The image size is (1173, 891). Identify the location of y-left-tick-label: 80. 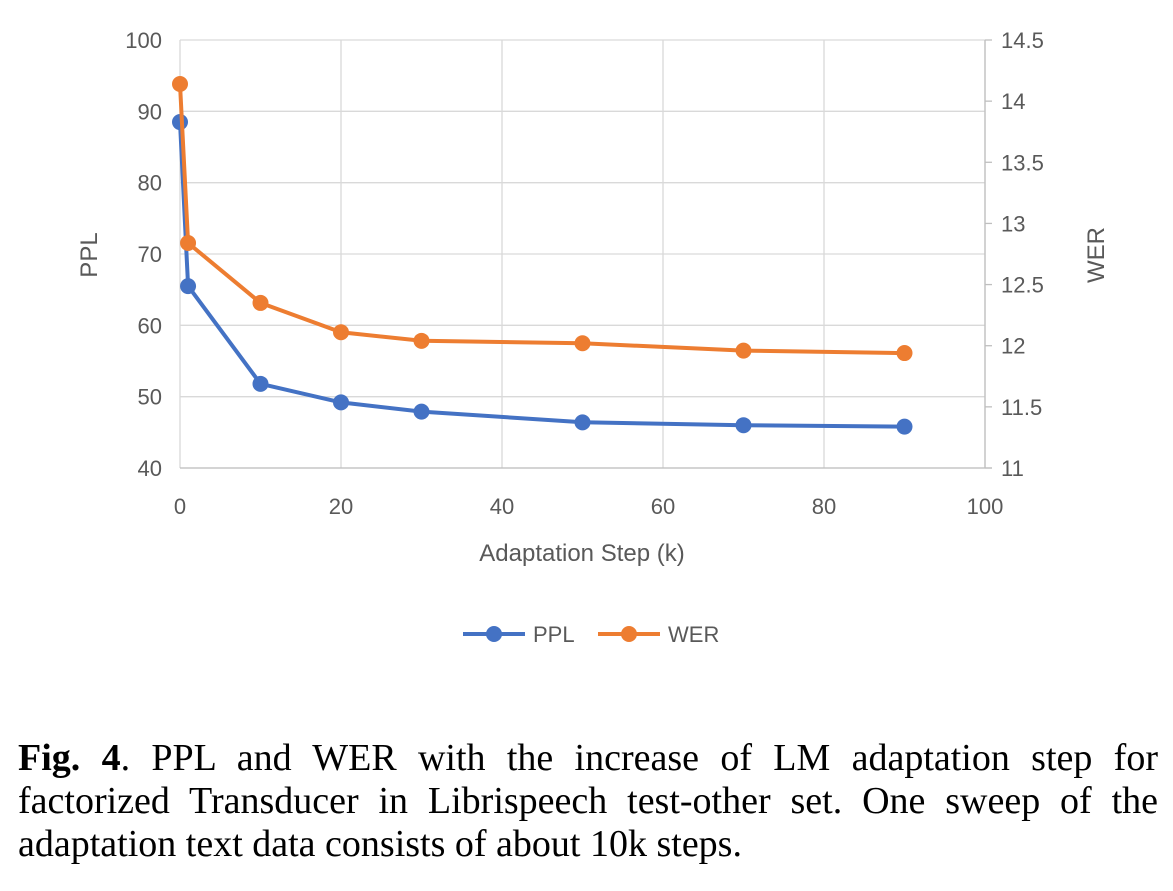
(150, 183).